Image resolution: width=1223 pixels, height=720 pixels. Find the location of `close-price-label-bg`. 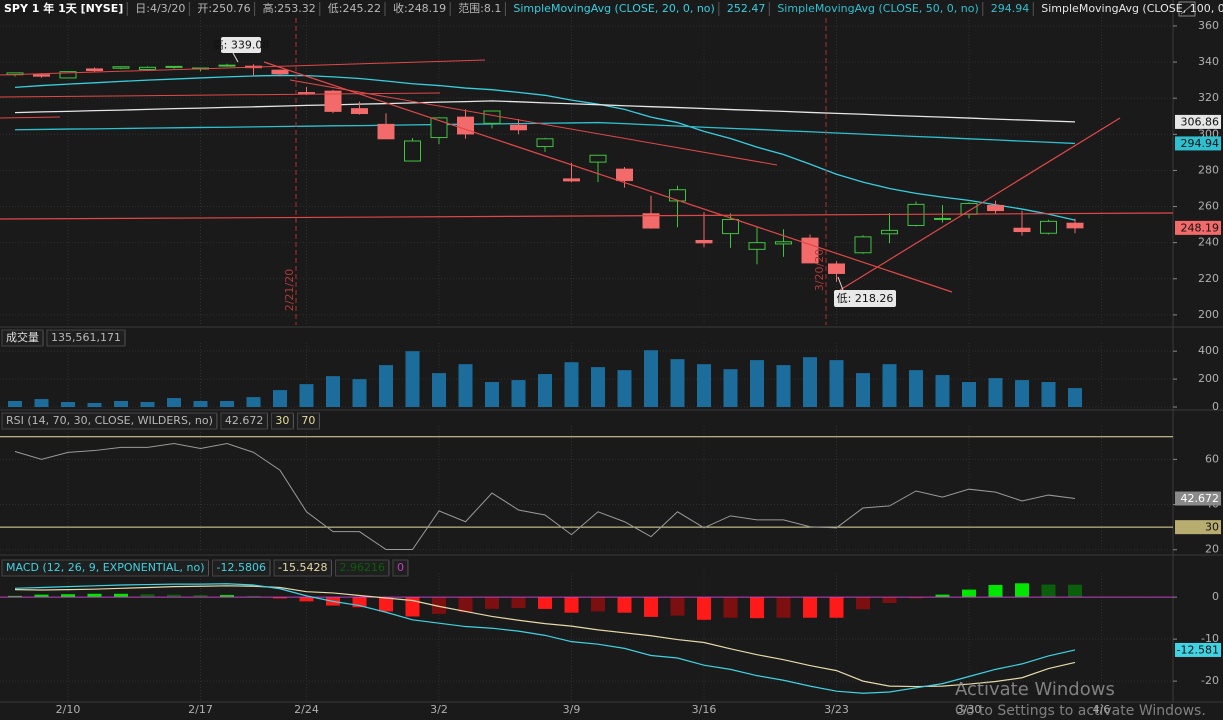

close-price-label-bg is located at coordinates (1198, 227).